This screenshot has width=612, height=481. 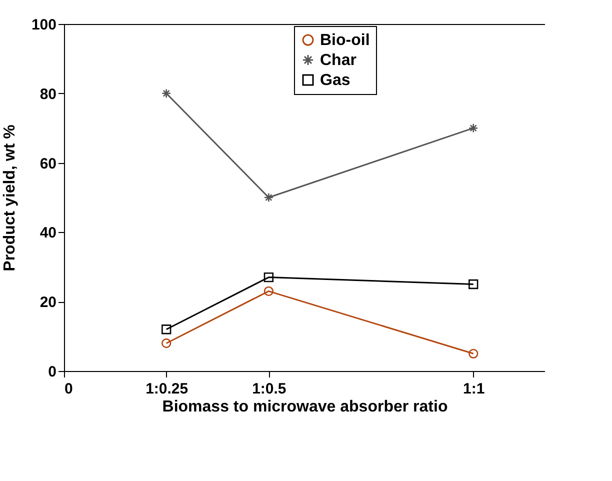 What do you see at coordinates (167, 389) in the screenshot?
I see `x-tick-label: 1:0.25` at bounding box center [167, 389].